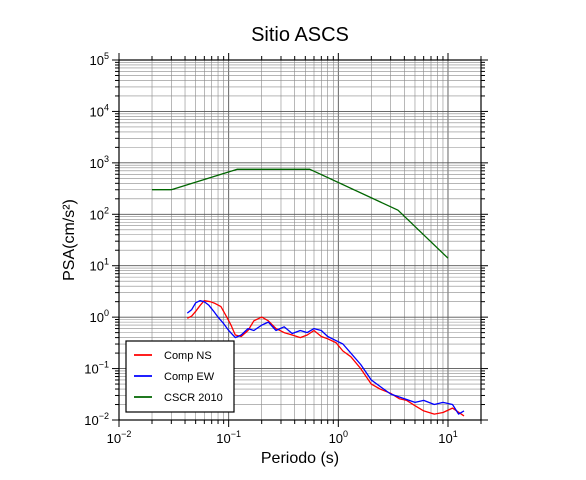  Describe the element at coordinates (69, 240) in the screenshot. I see `y-axis-label: PSA(cm/s²)` at that location.